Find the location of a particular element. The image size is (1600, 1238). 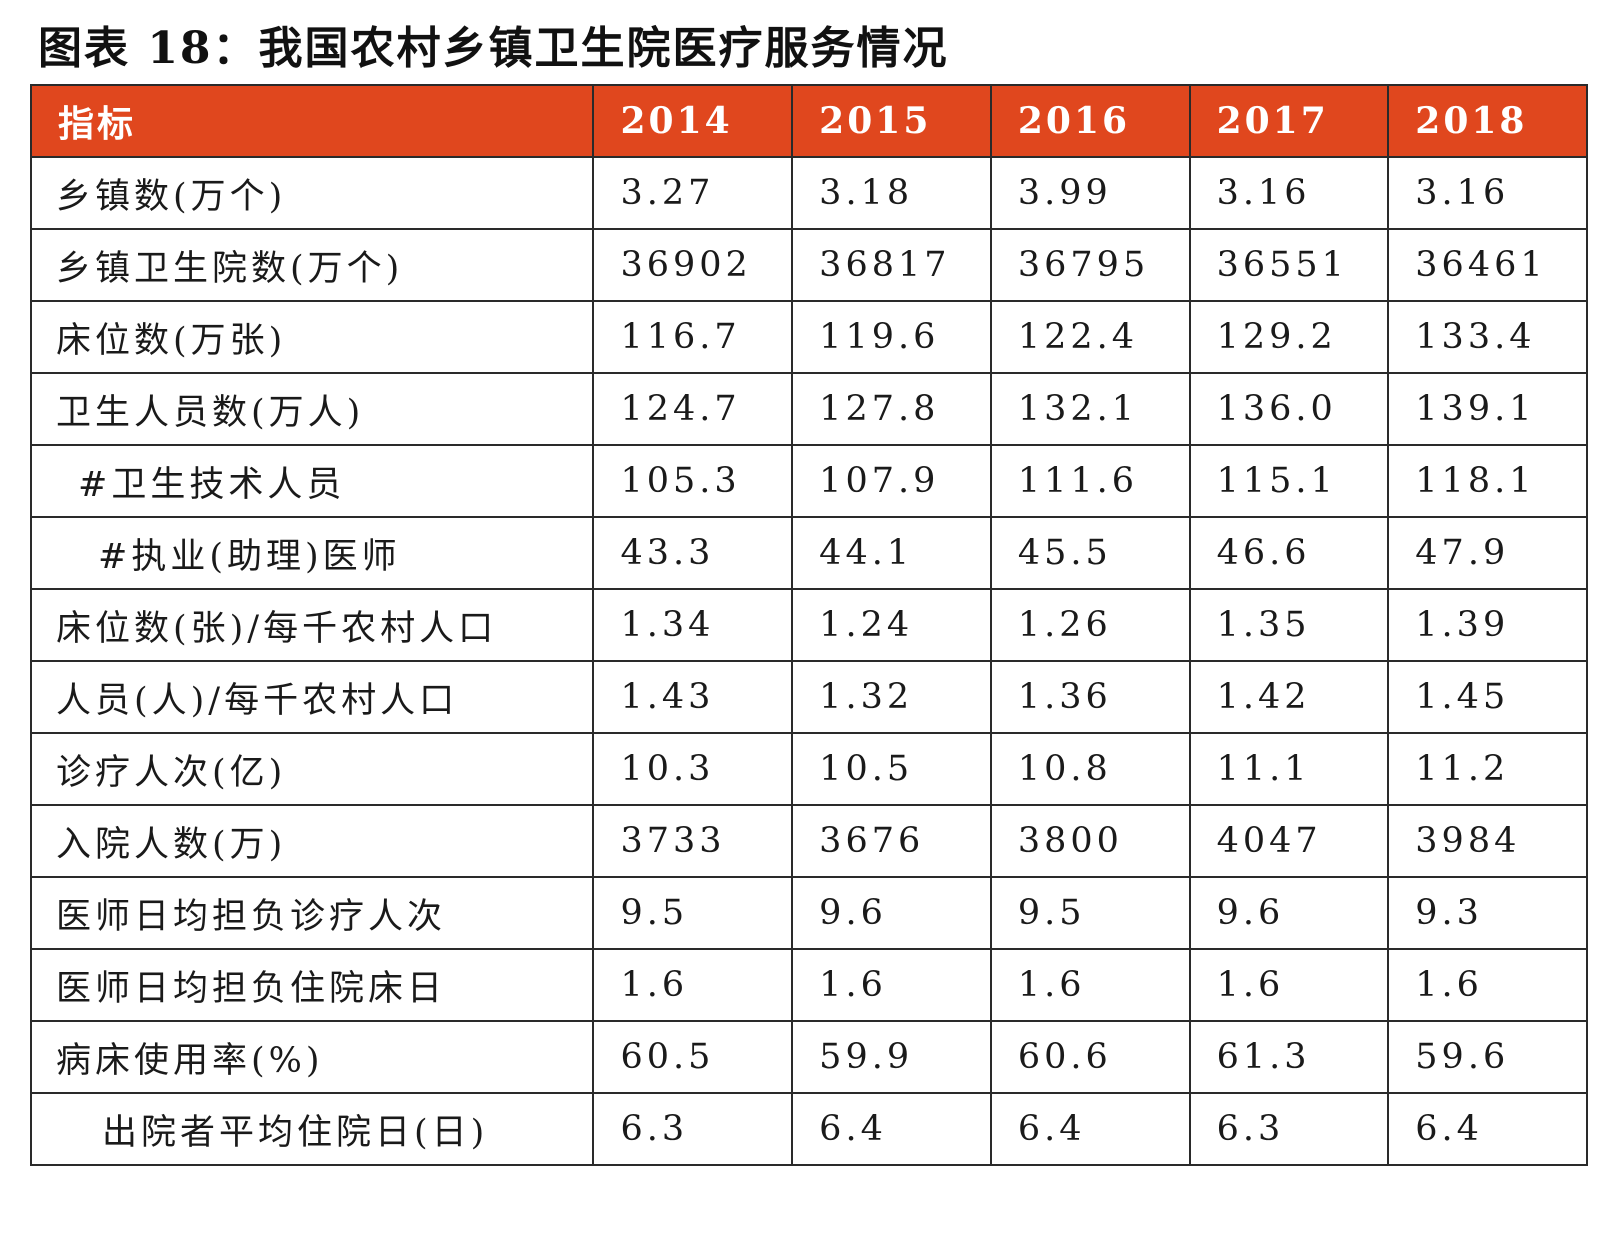

table-cell: 1.39 is located at coordinates (1487, 625).